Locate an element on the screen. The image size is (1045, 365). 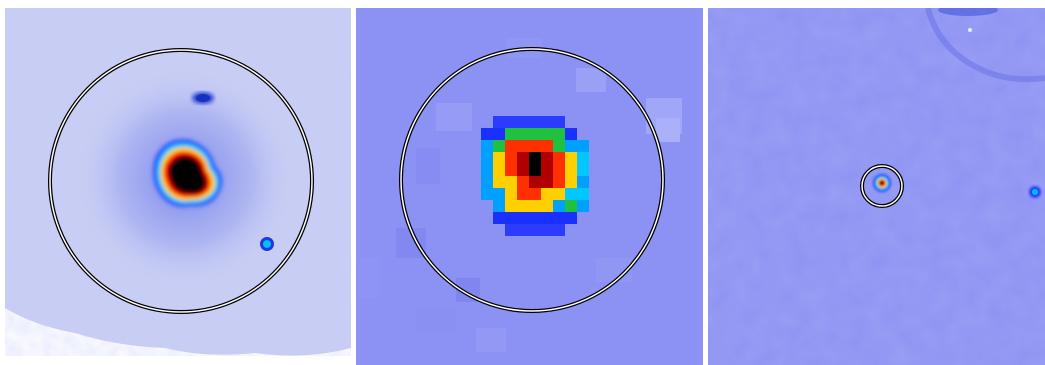
source-pixels is located at coordinates (535, 176).